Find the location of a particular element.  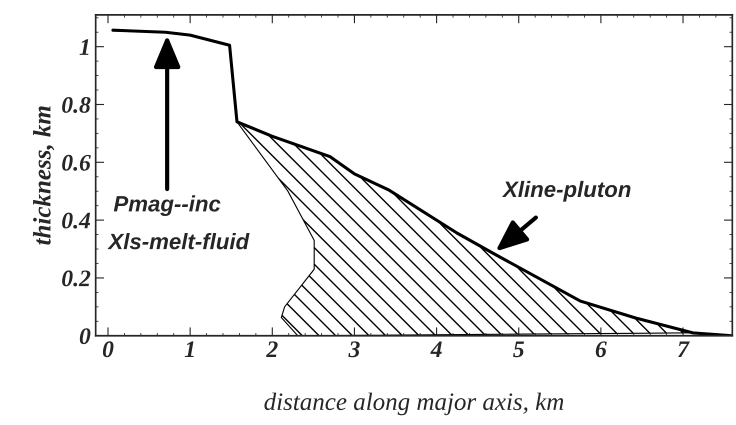

annotation: Xline-pluton is located at coordinates (566, 191).